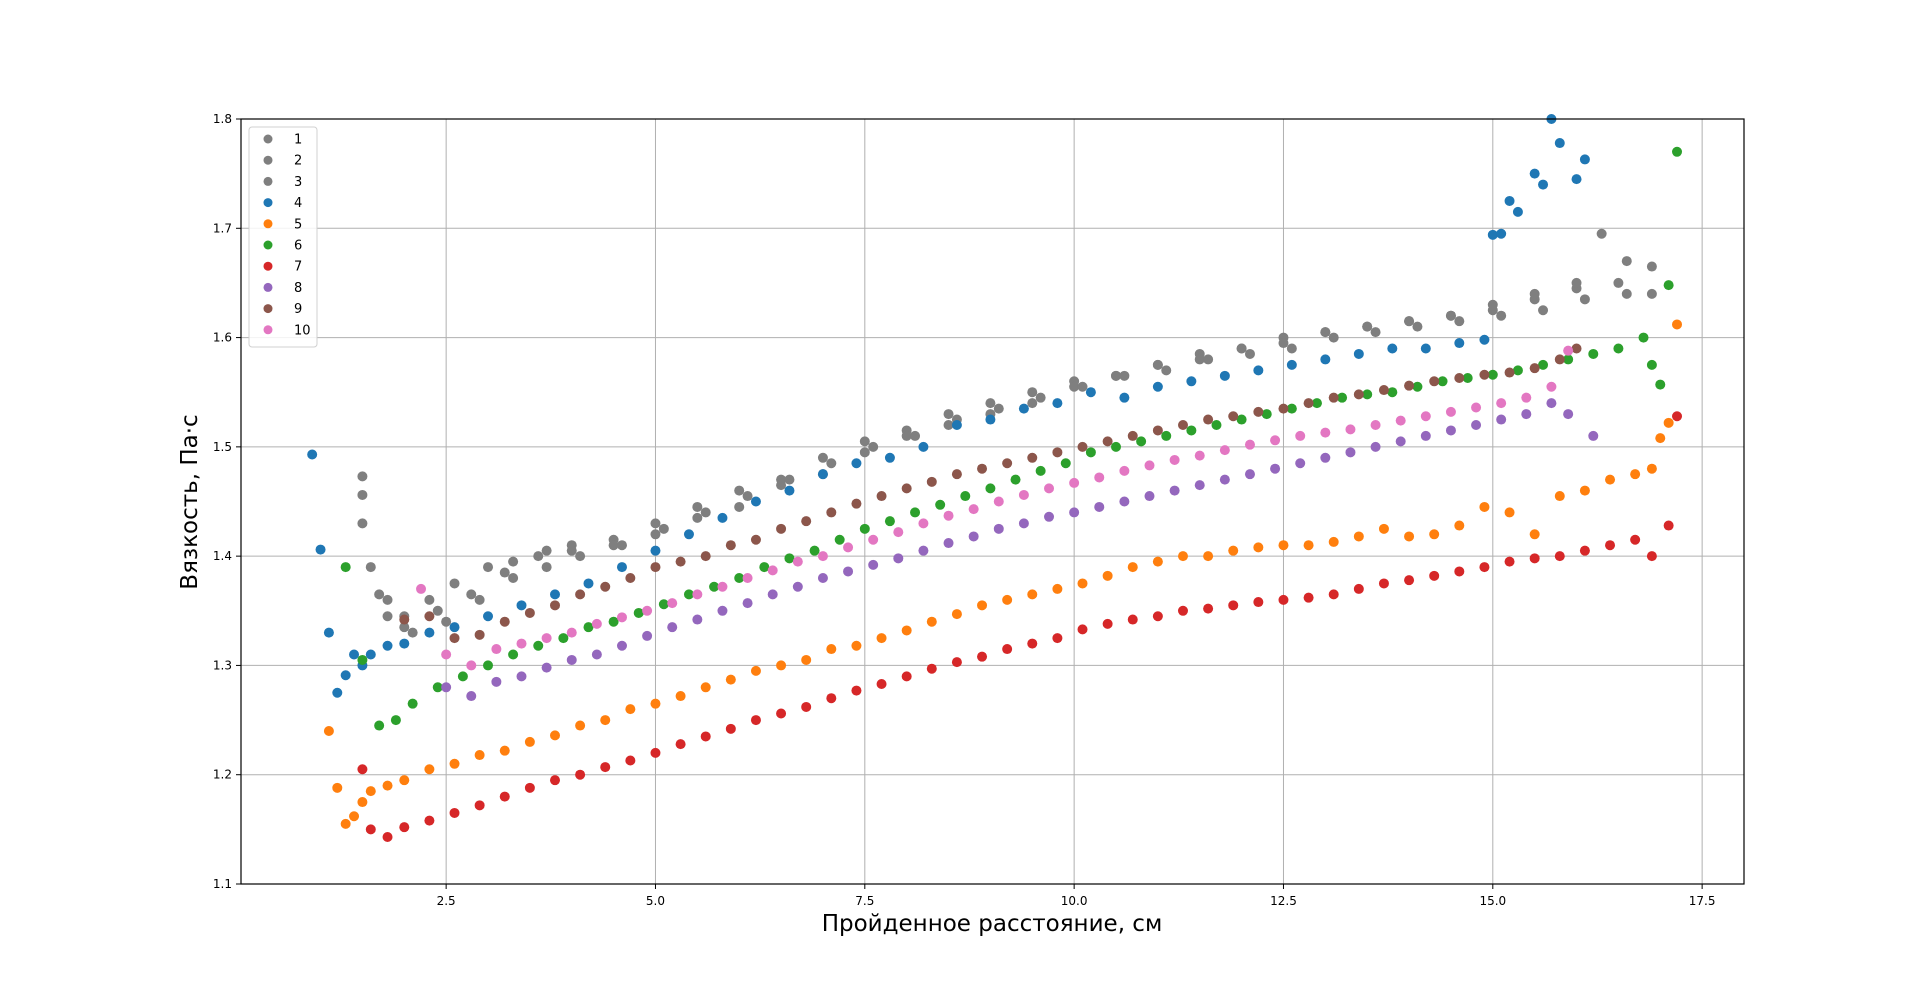  Describe the element at coordinates (992, 924) in the screenshot. I see `x-axis-title: Пройденное расстояние, см` at that location.